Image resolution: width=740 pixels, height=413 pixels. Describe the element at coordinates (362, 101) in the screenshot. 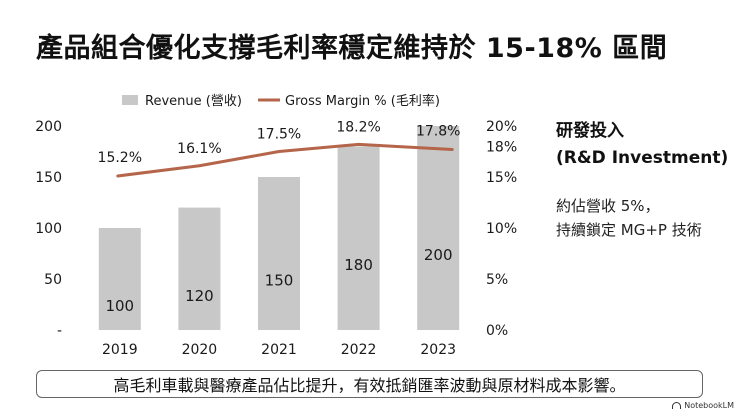

I see `legend-margin-label: Gross Margin % (毛利率)` at that location.